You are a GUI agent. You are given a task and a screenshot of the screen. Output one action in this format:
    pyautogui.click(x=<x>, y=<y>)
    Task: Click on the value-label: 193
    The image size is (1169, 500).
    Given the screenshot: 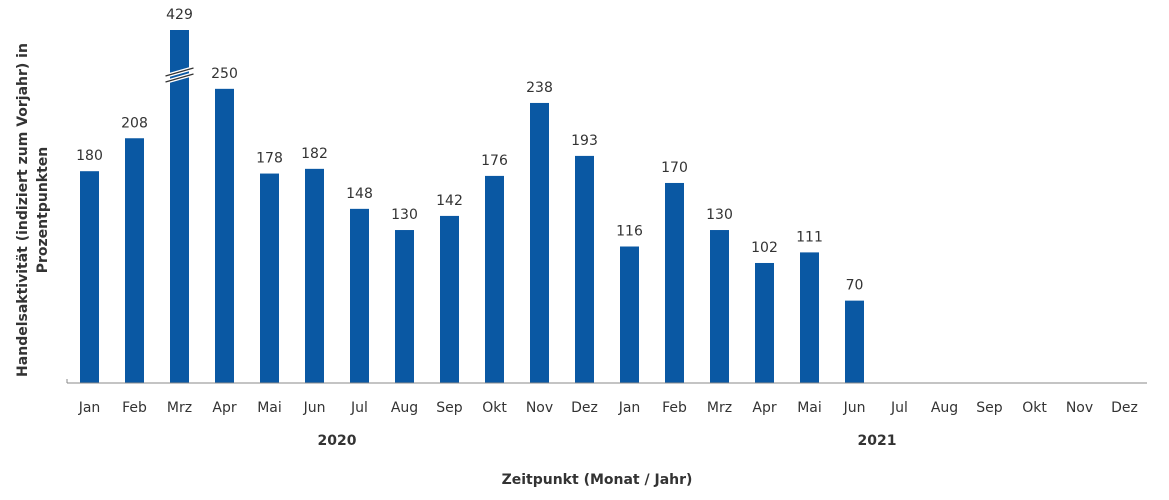 What is the action you would take?
    pyautogui.click(x=584, y=141)
    